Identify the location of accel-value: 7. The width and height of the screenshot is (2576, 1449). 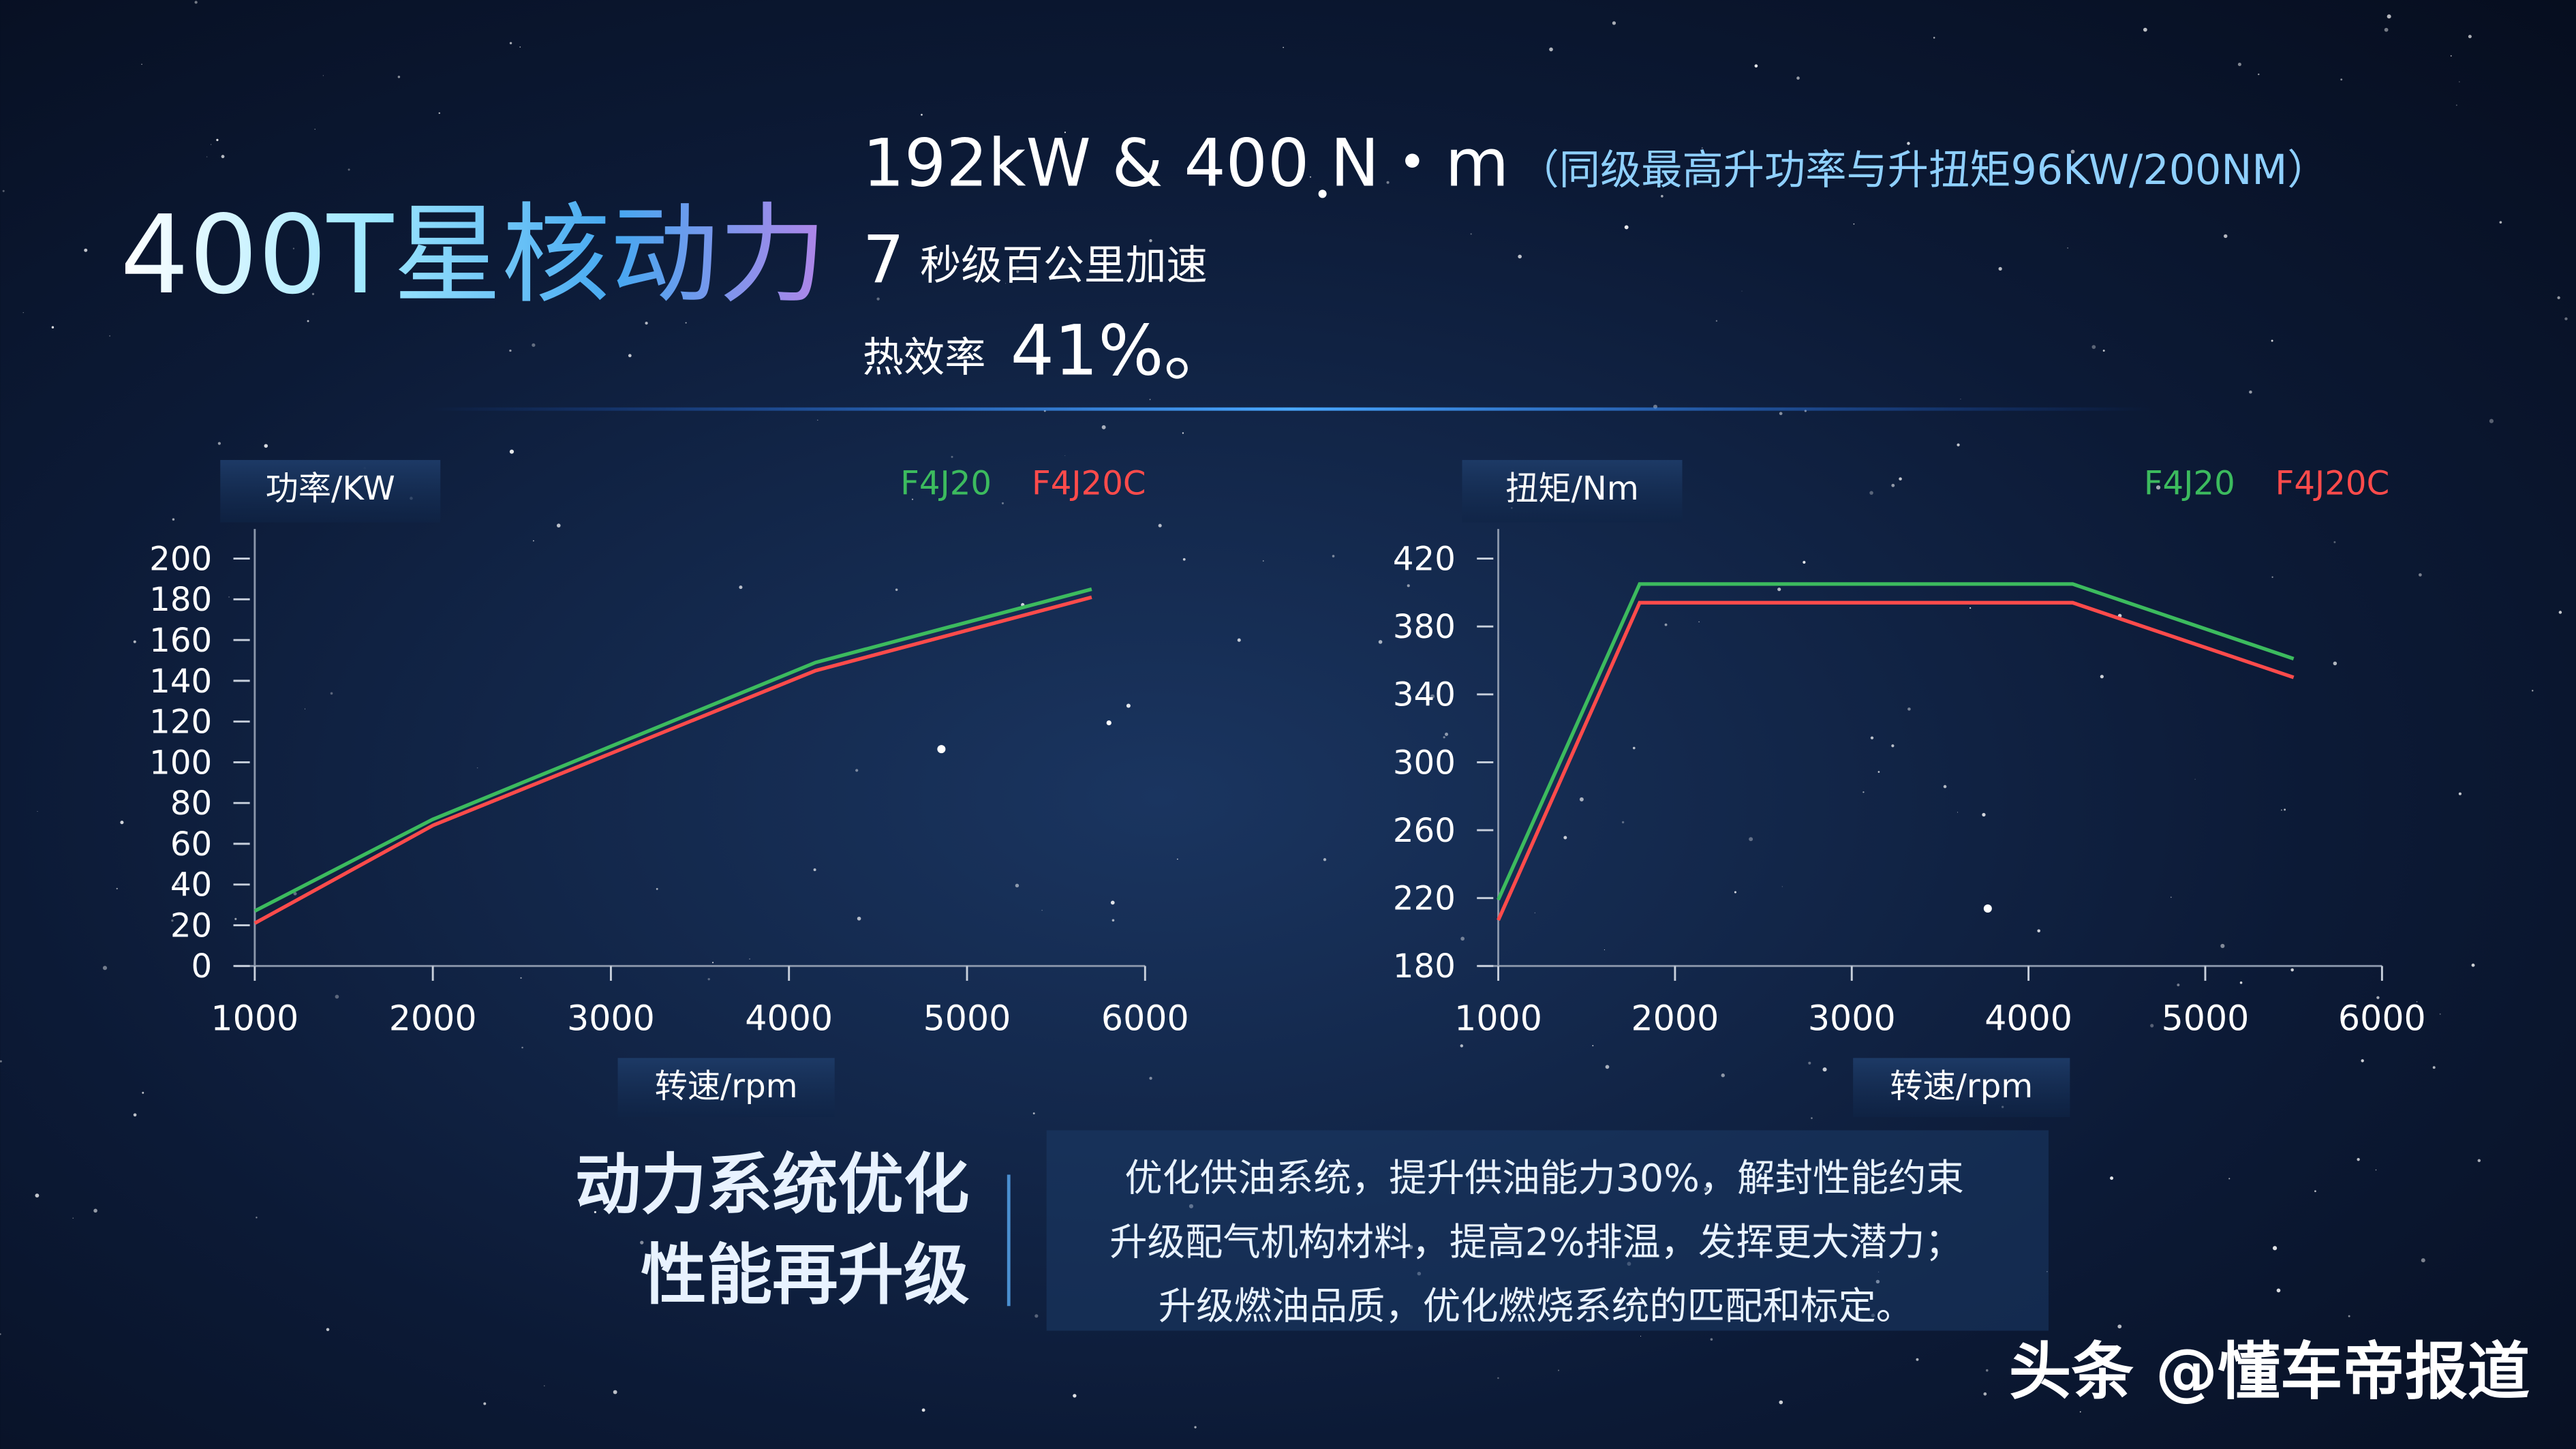
(884, 260).